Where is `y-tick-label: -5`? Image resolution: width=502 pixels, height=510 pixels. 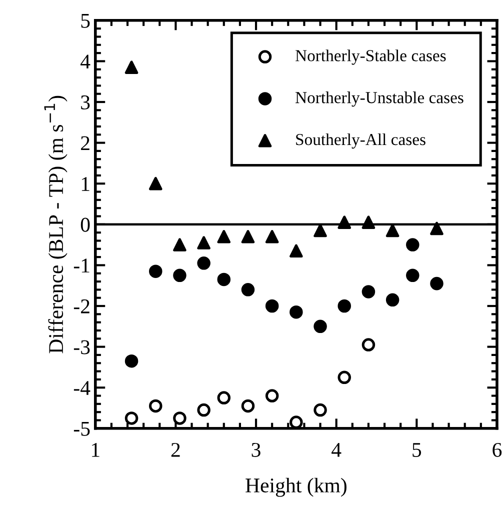 y-tick-label: -5 is located at coordinates (82, 429).